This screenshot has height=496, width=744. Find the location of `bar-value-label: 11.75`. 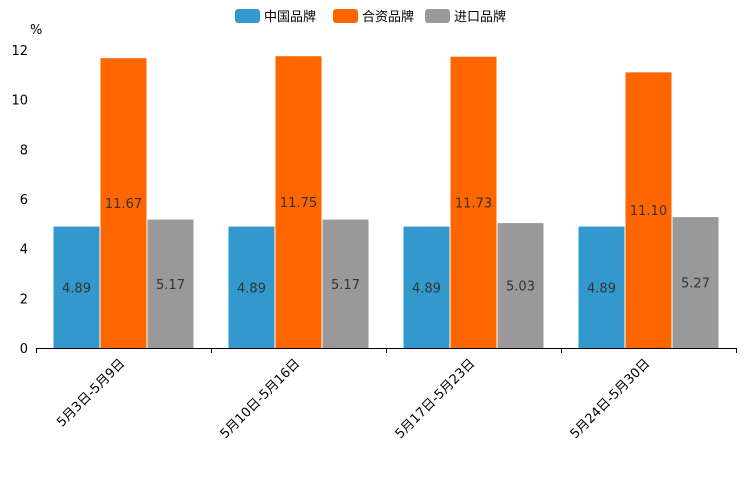

bar-value-label: 11.75 is located at coordinates (298, 203).